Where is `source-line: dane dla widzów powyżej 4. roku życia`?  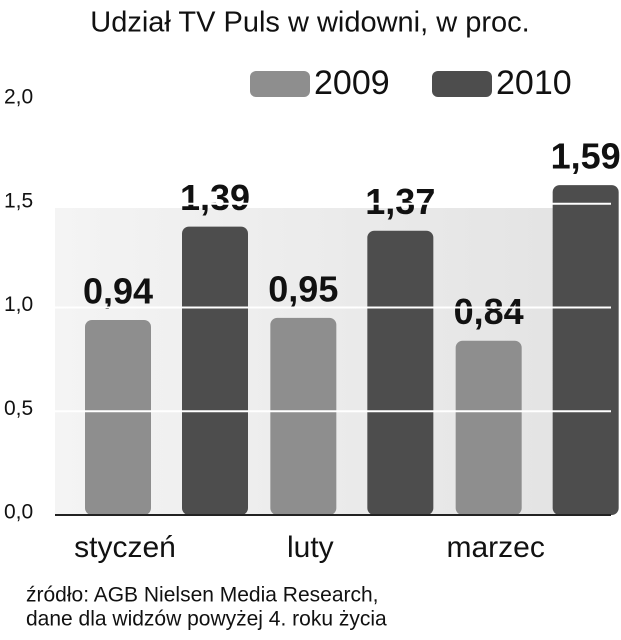
source-line: dane dla widzów powyżej 4. roku życia is located at coordinates (206, 619).